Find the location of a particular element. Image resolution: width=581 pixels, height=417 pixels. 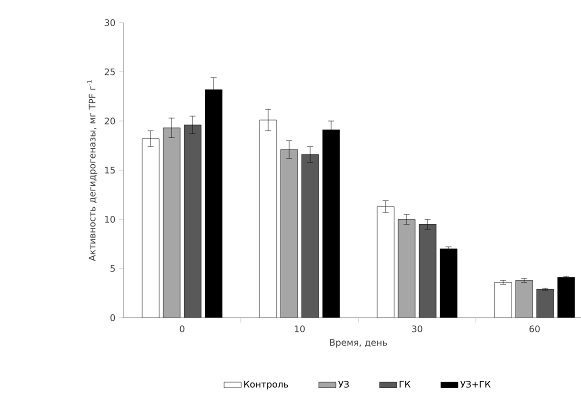

x-tick-label: 10 is located at coordinates (299, 328).